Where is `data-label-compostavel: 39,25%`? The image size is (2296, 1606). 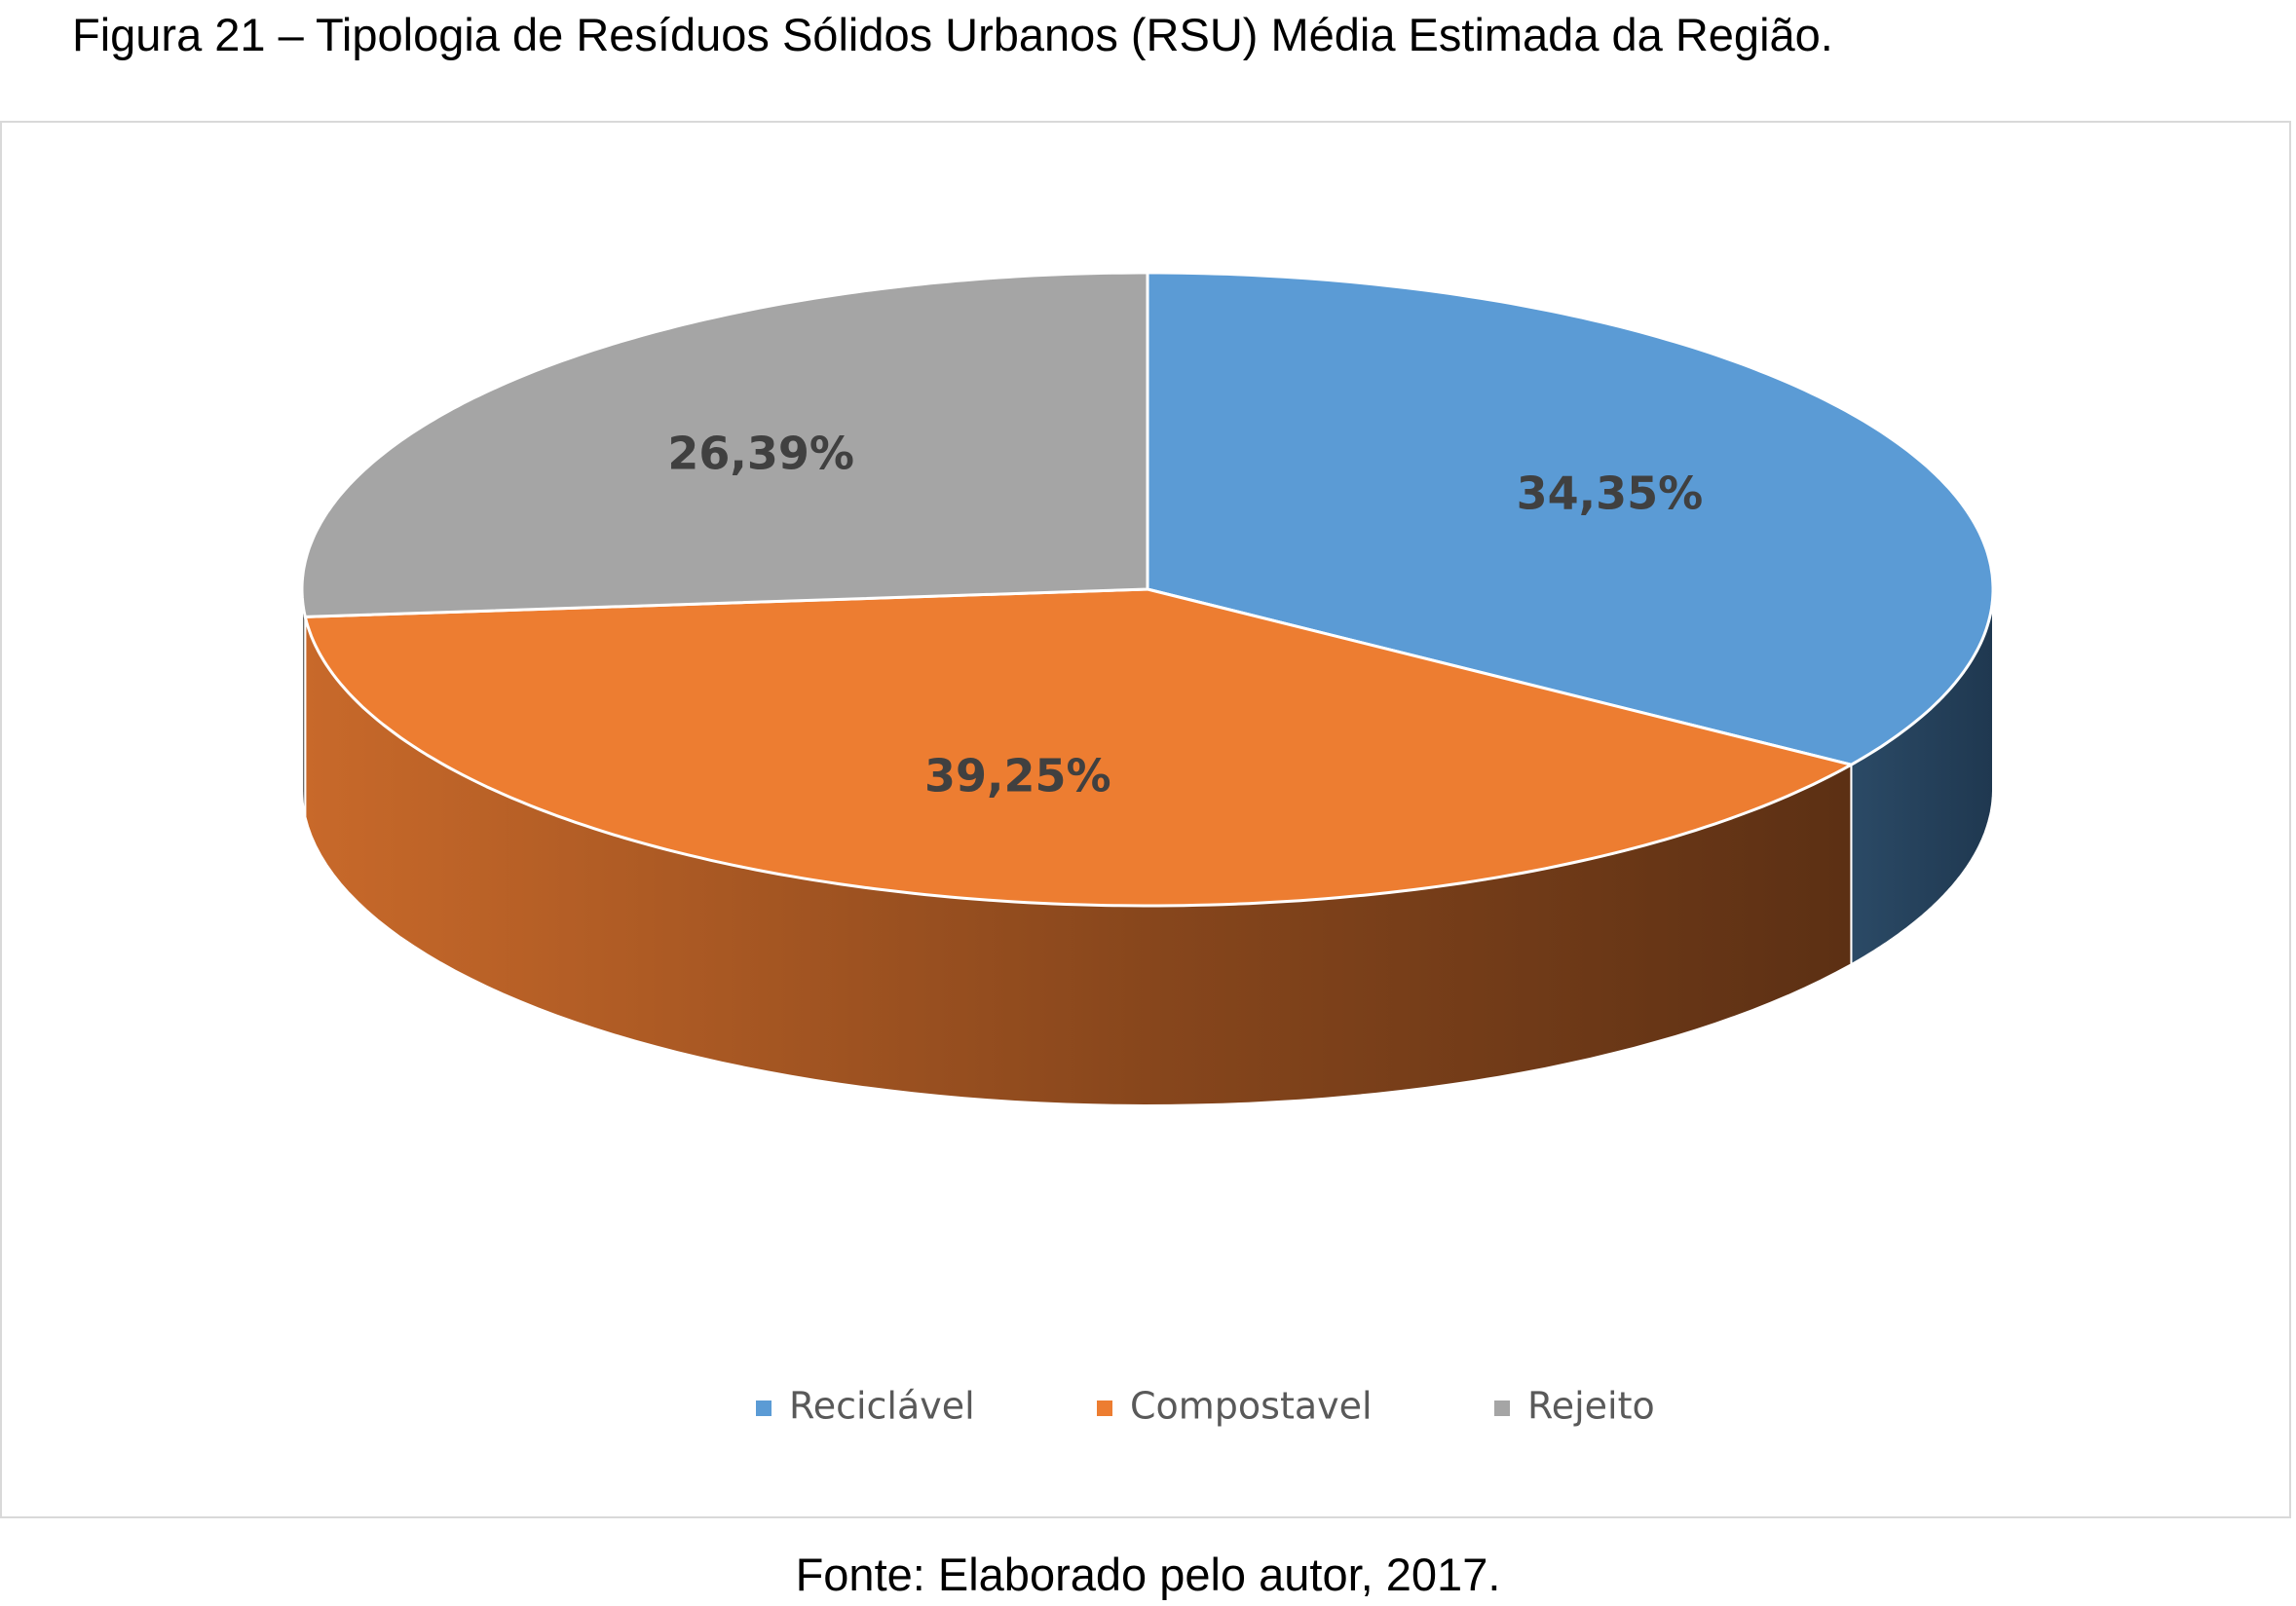
data-label-compostavel: 39,25% is located at coordinates (1018, 777).